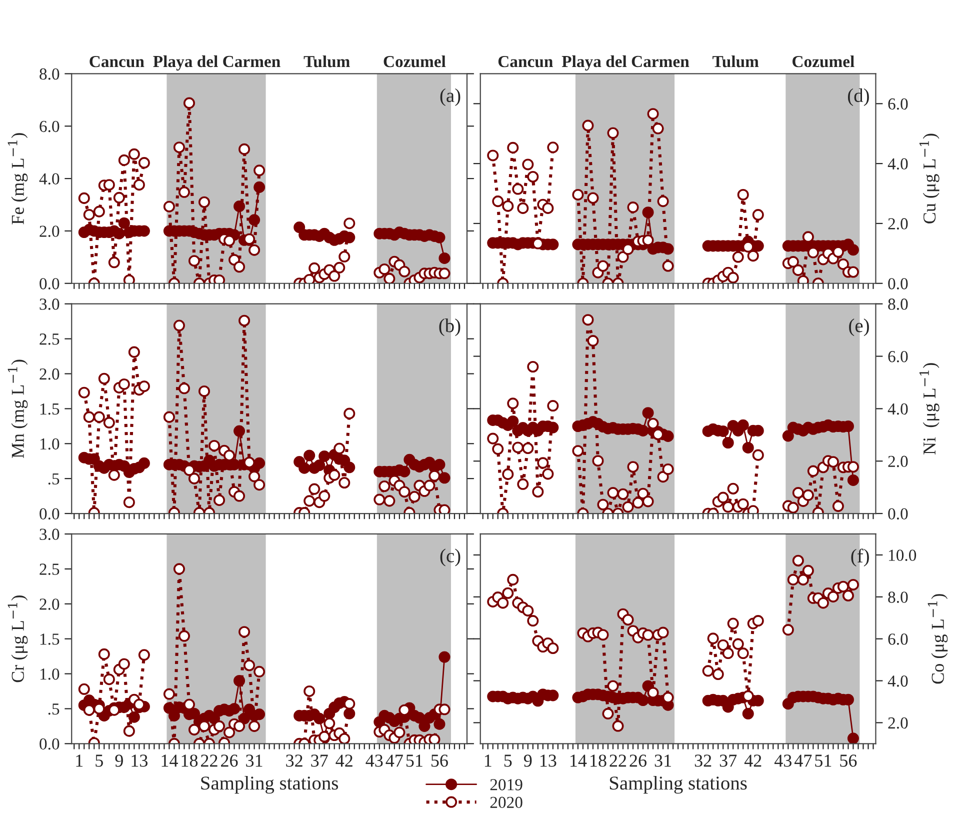 This screenshot has width=955, height=819. What do you see at coordinates (506, 802) in the screenshot?
I see `legend-label: 2020` at bounding box center [506, 802].